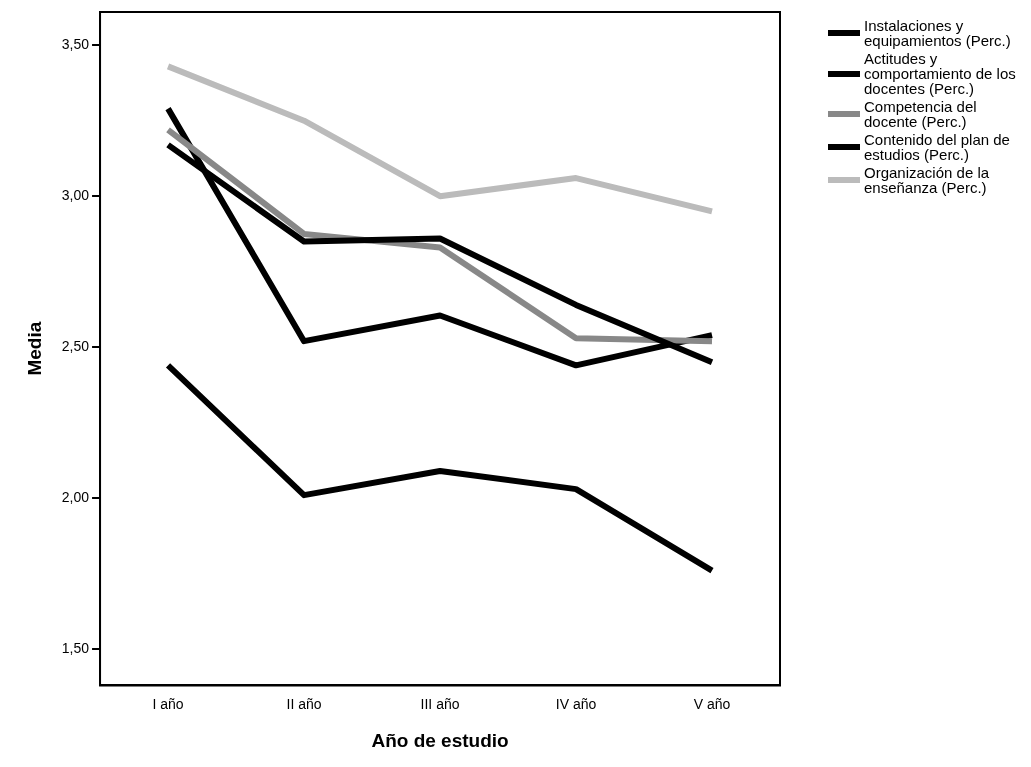 The width and height of the screenshot is (1031, 767). What do you see at coordinates (921, 114) in the screenshot?
I see `legend-label: Competencia del docente (Perc.)` at bounding box center [921, 114].